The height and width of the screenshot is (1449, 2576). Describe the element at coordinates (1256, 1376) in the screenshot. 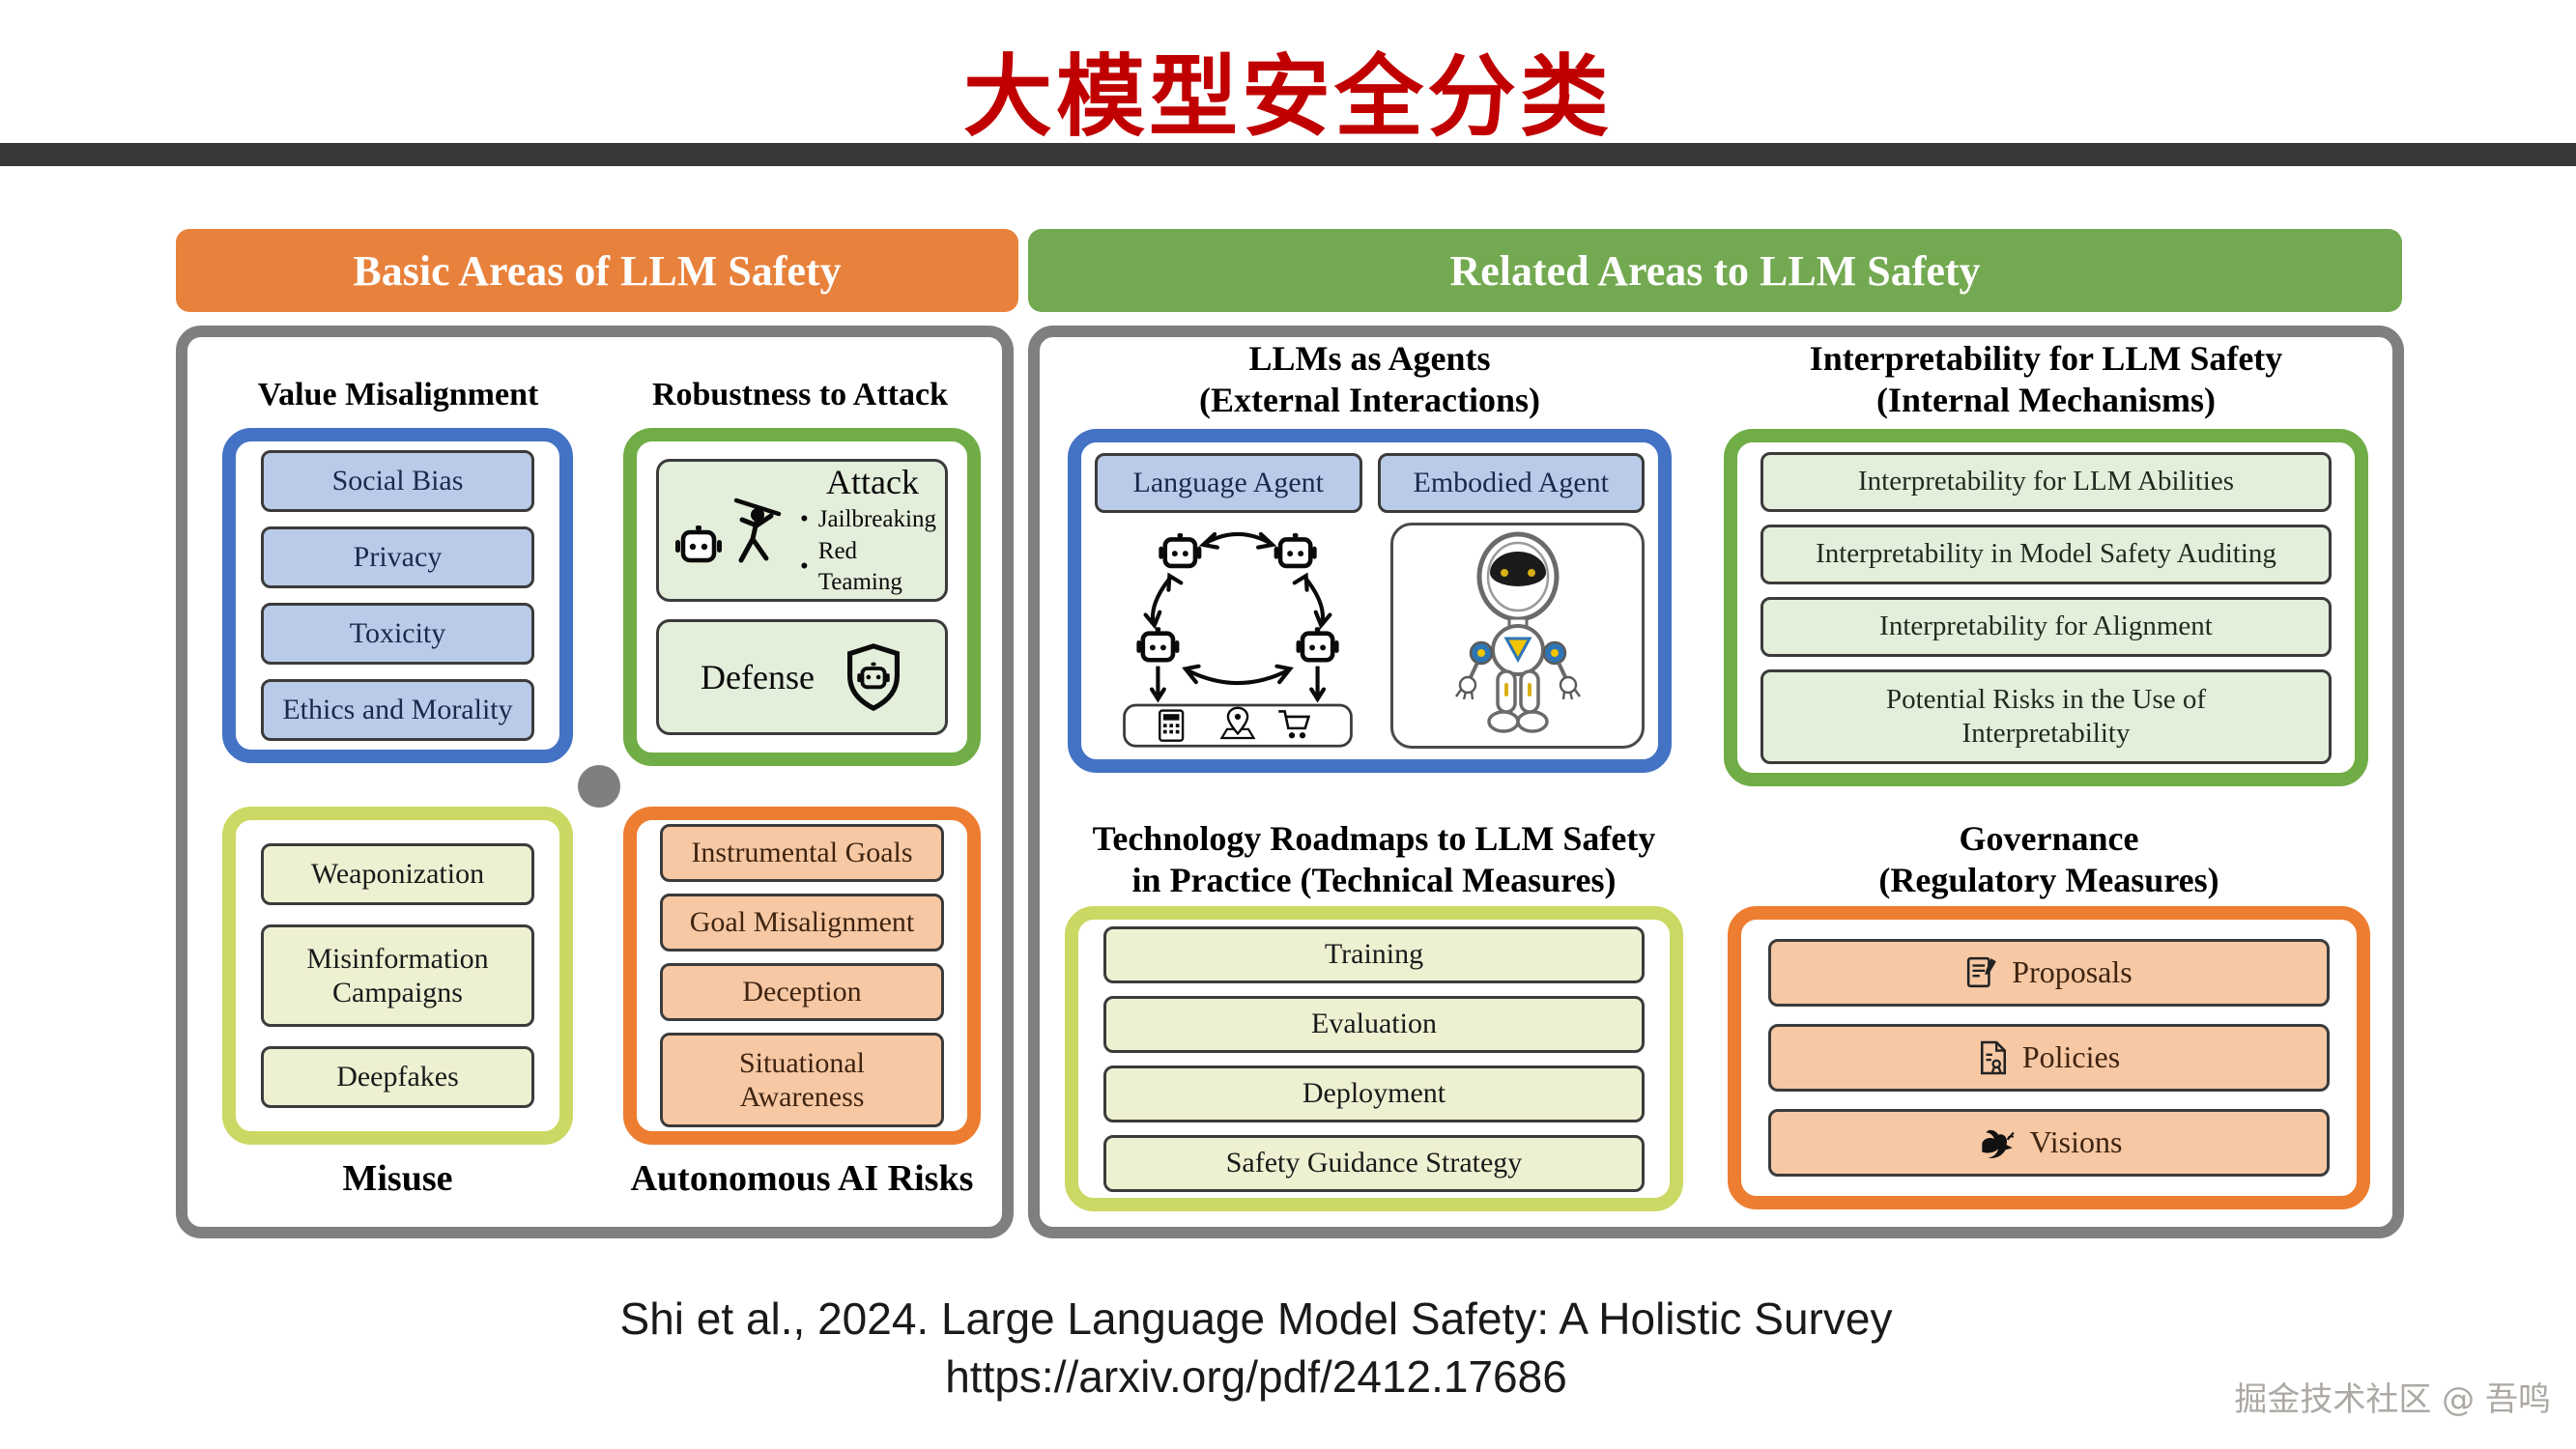

I see `citation-line2: https://arxiv.org/pdf/2412.17686` at that location.